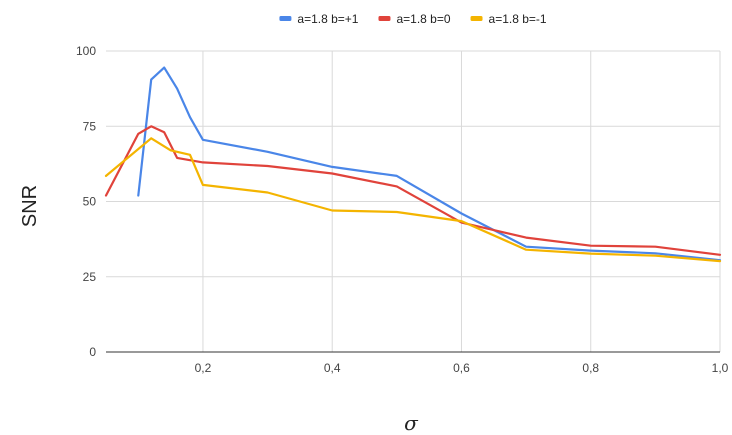 This screenshot has height=435, width=732. I want to click on x-tick-label: 0,8, so click(590, 368).